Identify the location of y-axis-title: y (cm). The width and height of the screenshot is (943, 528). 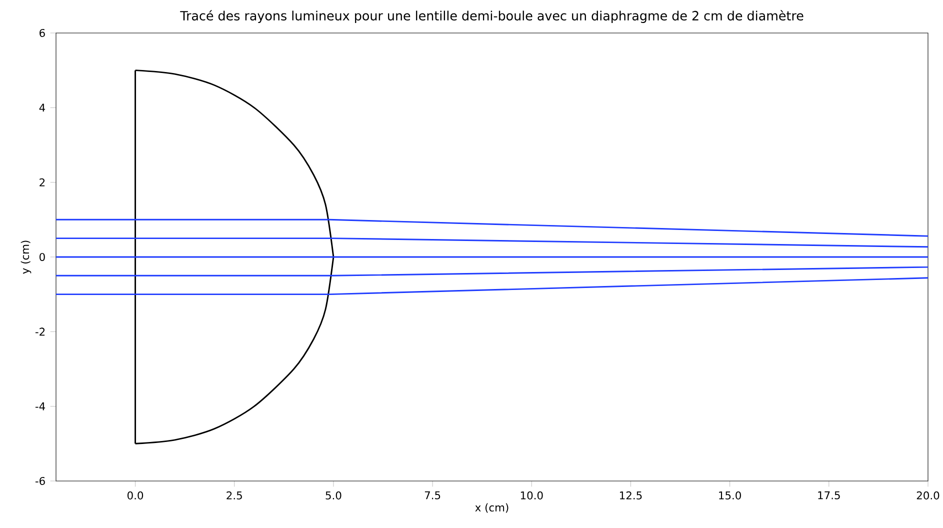
(26, 257).